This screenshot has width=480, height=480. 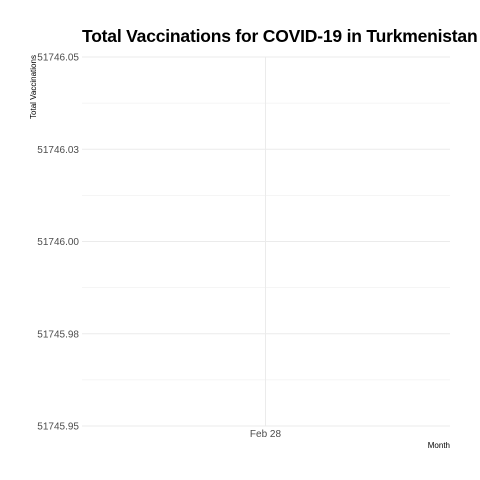 I want to click on x-tick-label: Feb 28, so click(x=266, y=434).